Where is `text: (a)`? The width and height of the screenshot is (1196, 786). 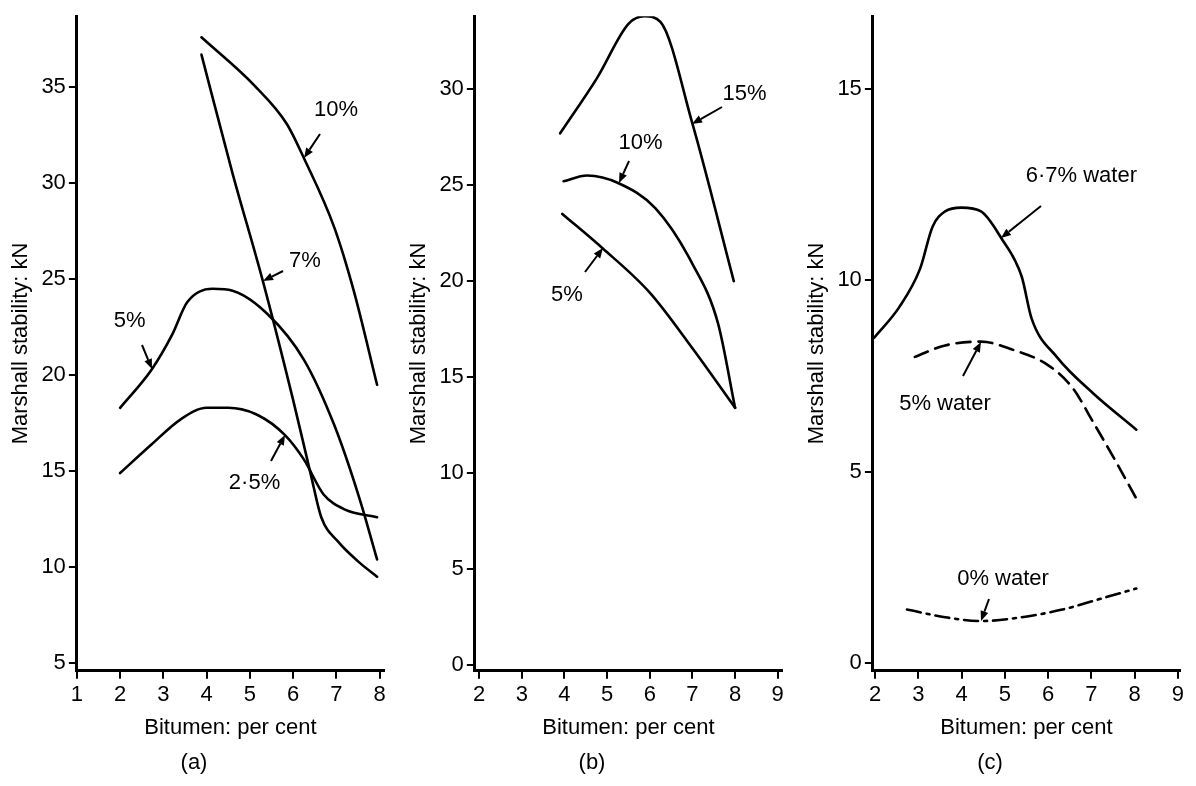 text: (a) is located at coordinates (194, 761).